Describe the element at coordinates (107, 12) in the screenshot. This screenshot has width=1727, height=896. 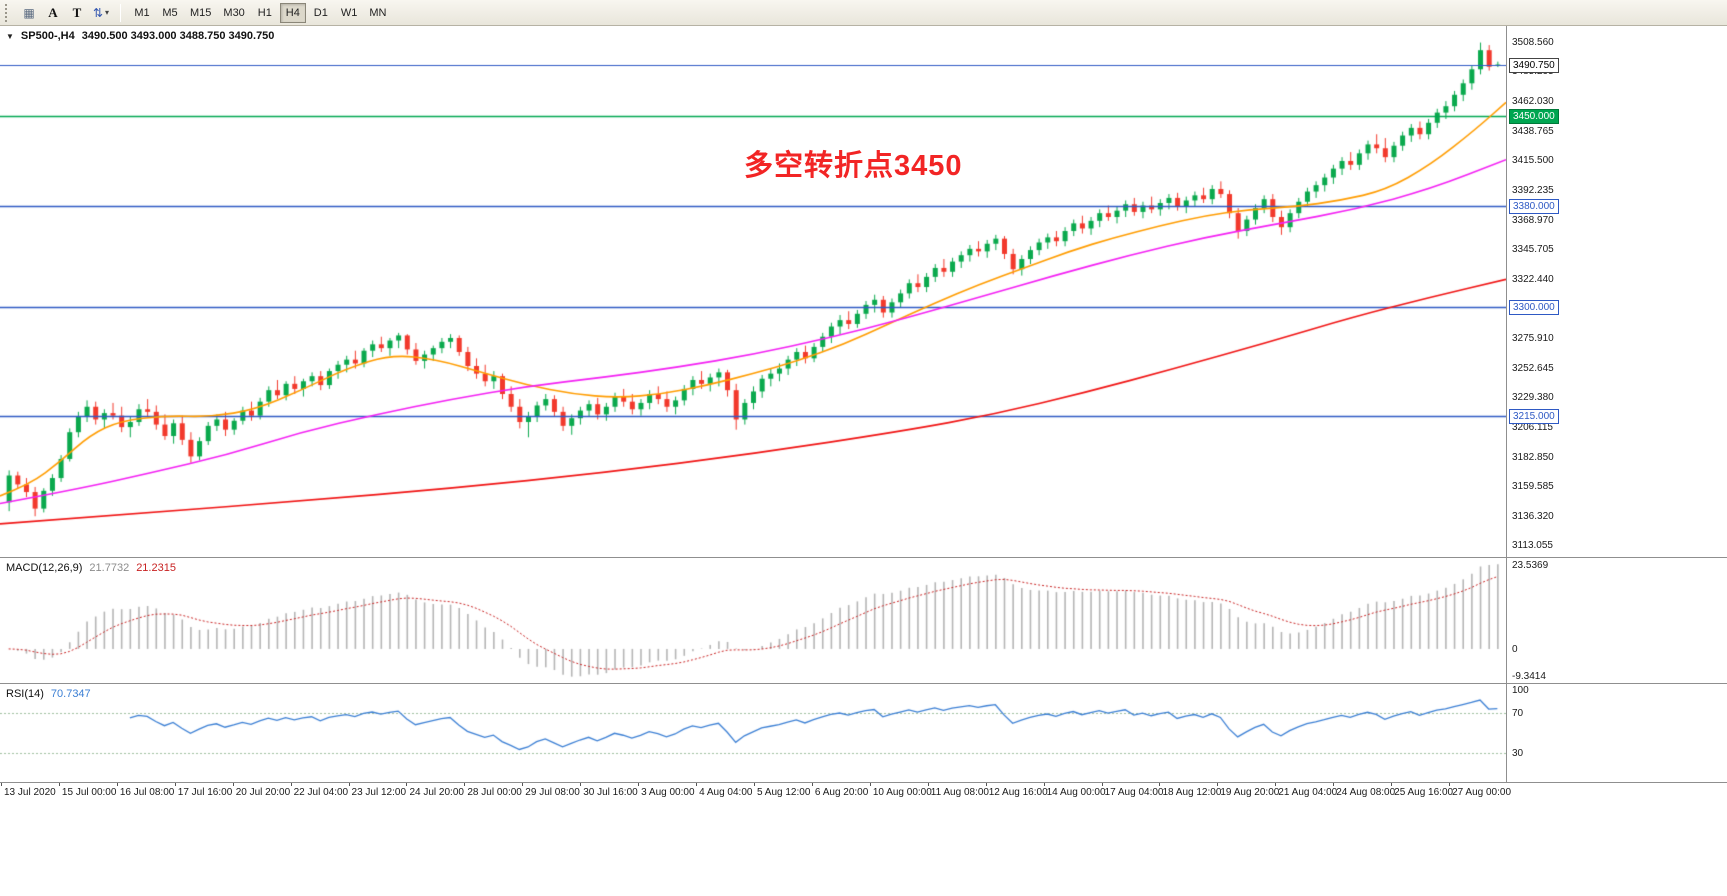
I see `chevron-down-icon: ▾` at that location.